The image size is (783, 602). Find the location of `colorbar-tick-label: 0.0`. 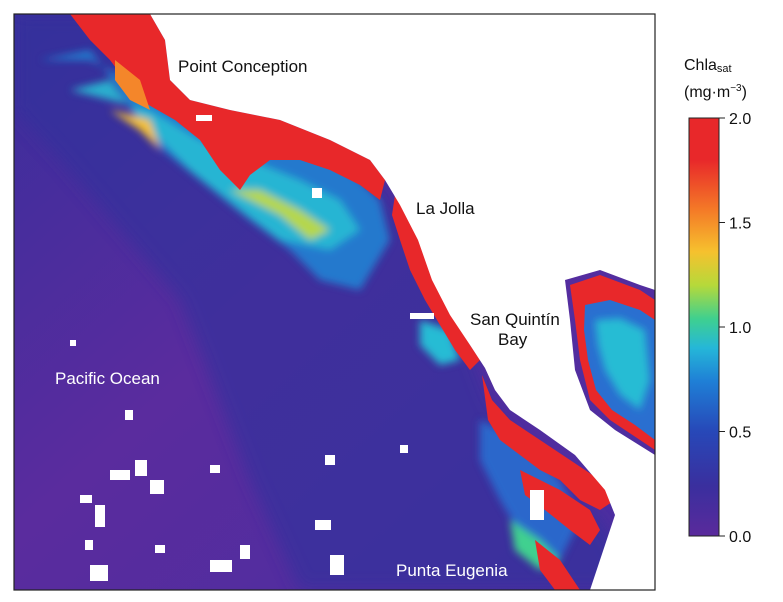

colorbar-tick-label: 0.0 is located at coordinates (740, 537).